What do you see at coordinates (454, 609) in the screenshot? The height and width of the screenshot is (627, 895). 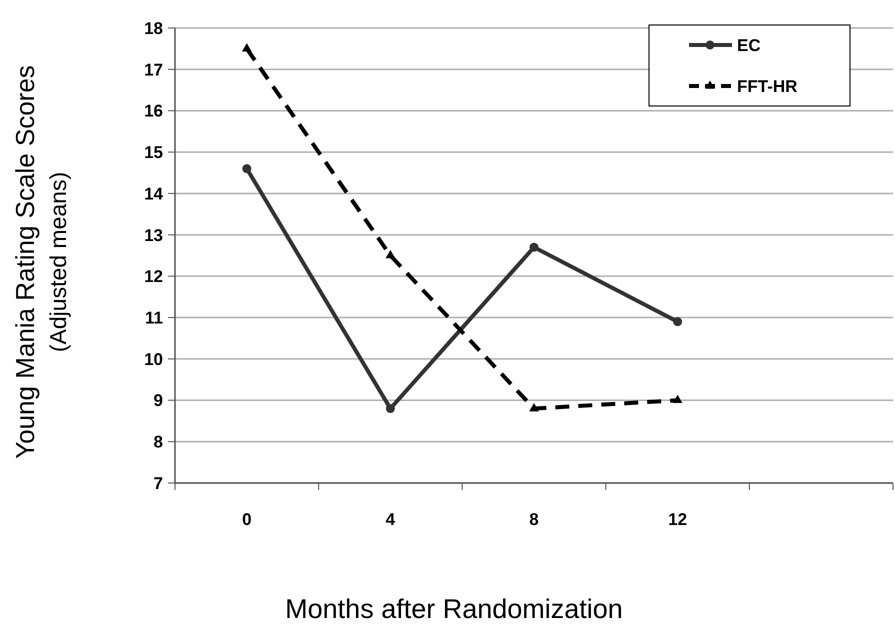 I see `x-axis-title: Months after Randomization` at bounding box center [454, 609].